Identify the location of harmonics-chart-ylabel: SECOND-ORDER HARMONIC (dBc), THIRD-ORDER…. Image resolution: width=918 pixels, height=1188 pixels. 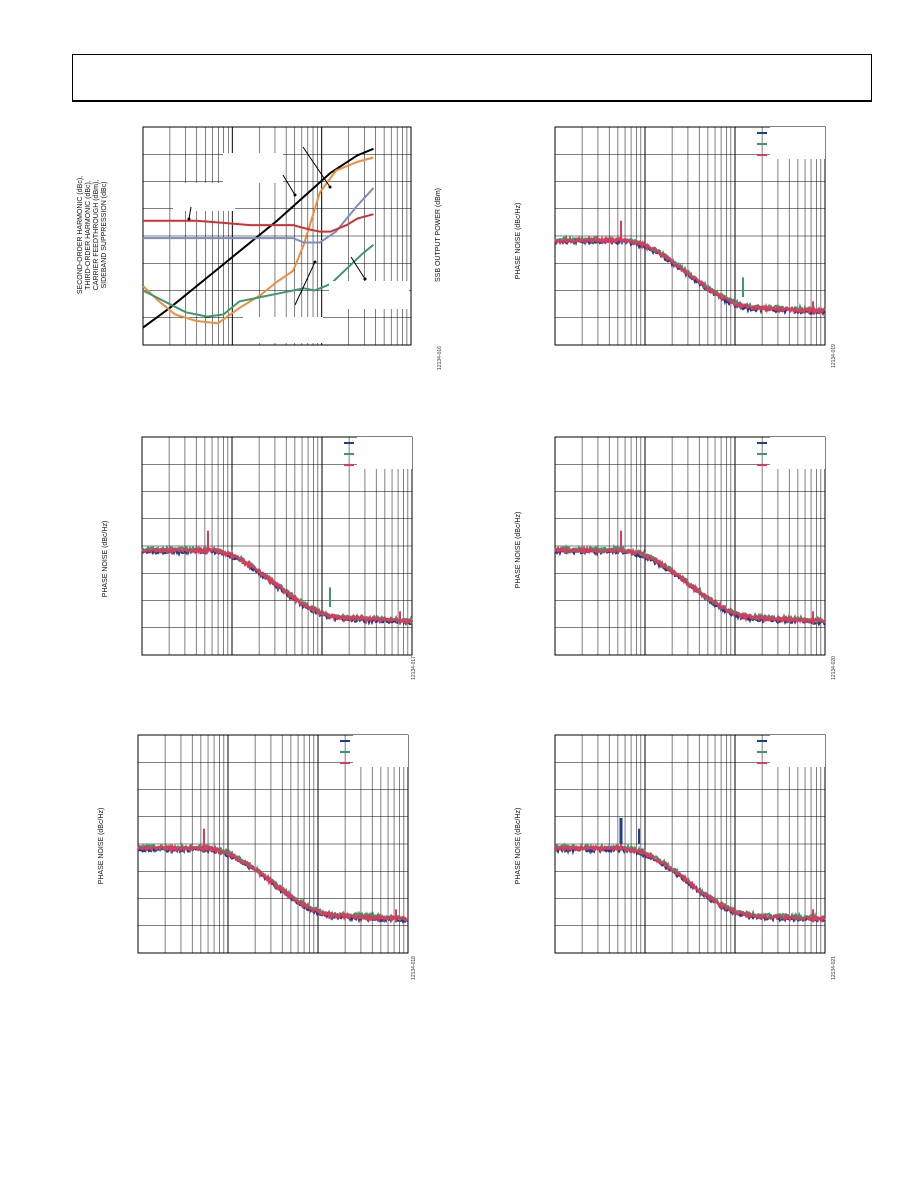
(92, 235).